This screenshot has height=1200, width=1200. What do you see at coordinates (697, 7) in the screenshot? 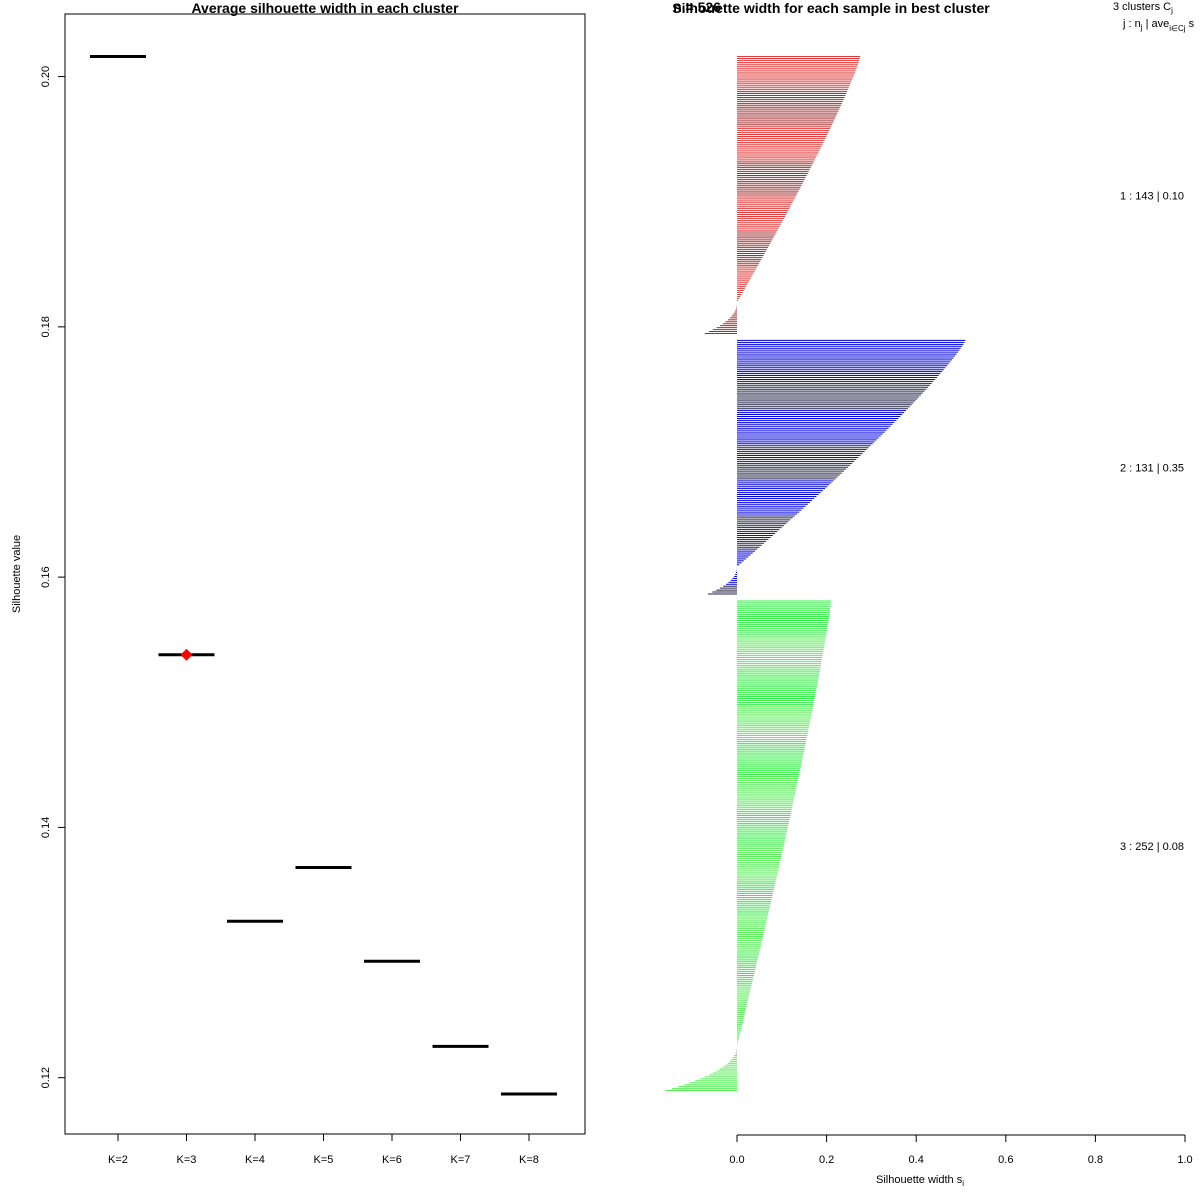
I see `sample-count-label: n = 526` at bounding box center [697, 7].